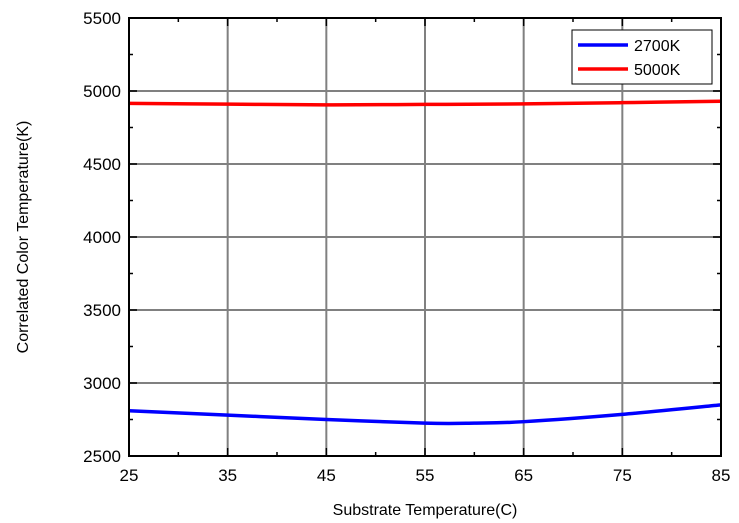  Describe the element at coordinates (129, 475) in the screenshot. I see `x-tick-label: 25` at that location.